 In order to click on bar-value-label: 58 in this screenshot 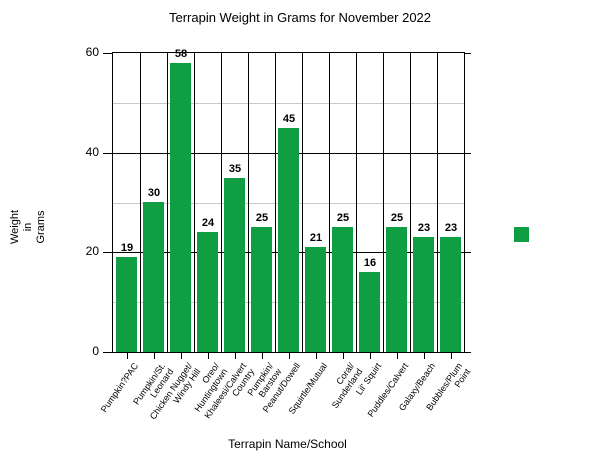, I will do `click(181, 54)`.